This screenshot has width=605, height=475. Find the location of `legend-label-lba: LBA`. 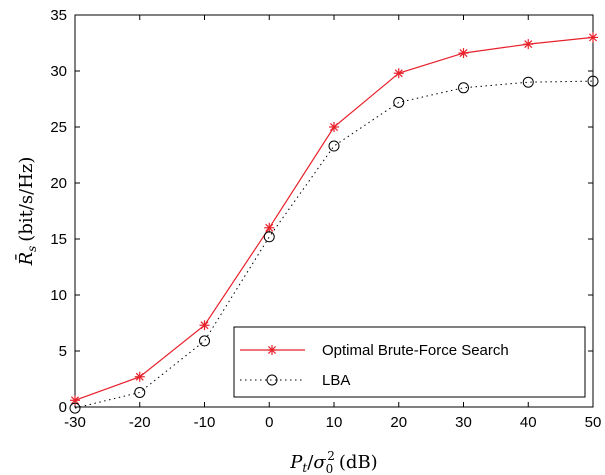

legend-label-lba: LBA is located at coordinates (336, 380).